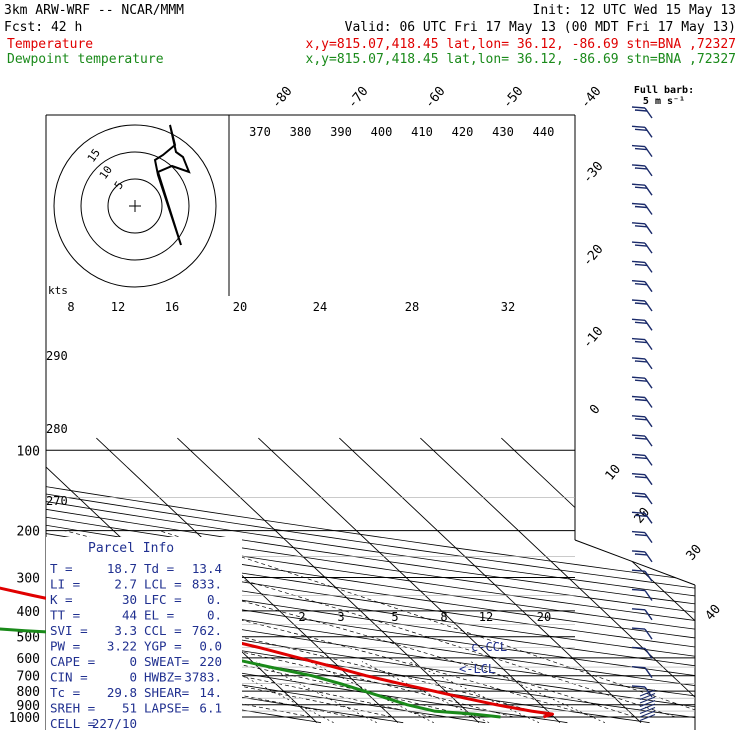 This screenshot has height=744, width=740. Describe the element at coordinates (240, 307) in the screenshot. I see `mixing-ratio-label: 20` at that location.